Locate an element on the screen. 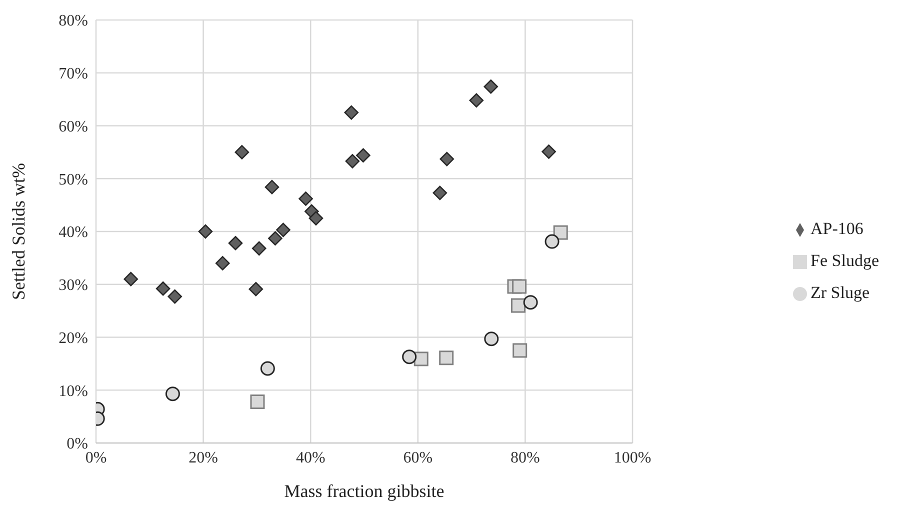 Image resolution: width=902 pixels, height=521 pixels. y-tick-label: 70% is located at coordinates (73, 74).